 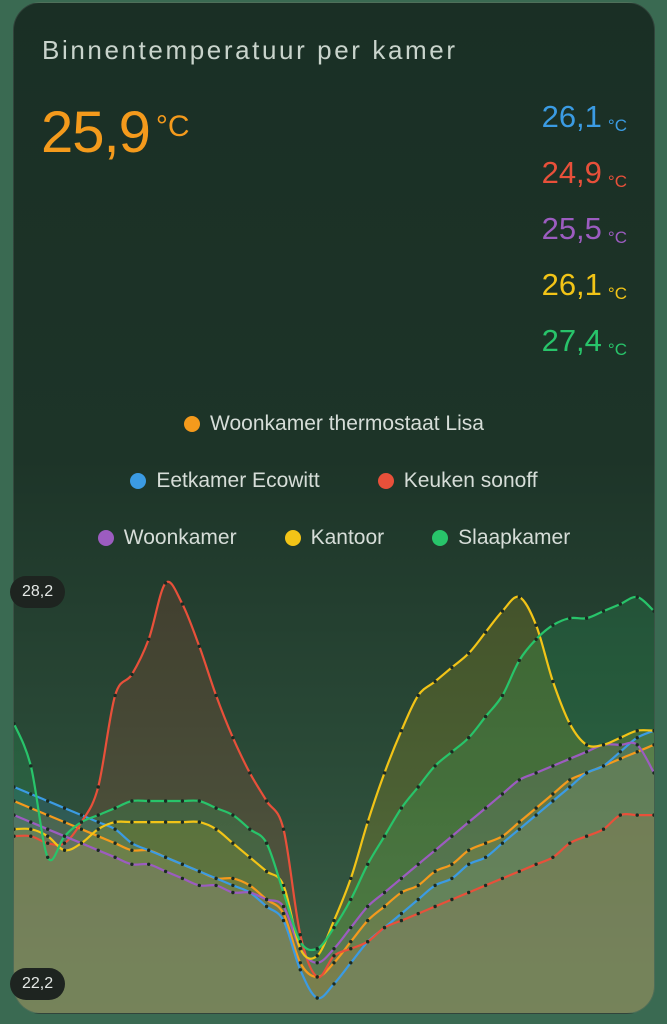 I want to click on legend-item-eetkamer-ecowitt: Eetkamer Ecowitt, so click(x=225, y=480).